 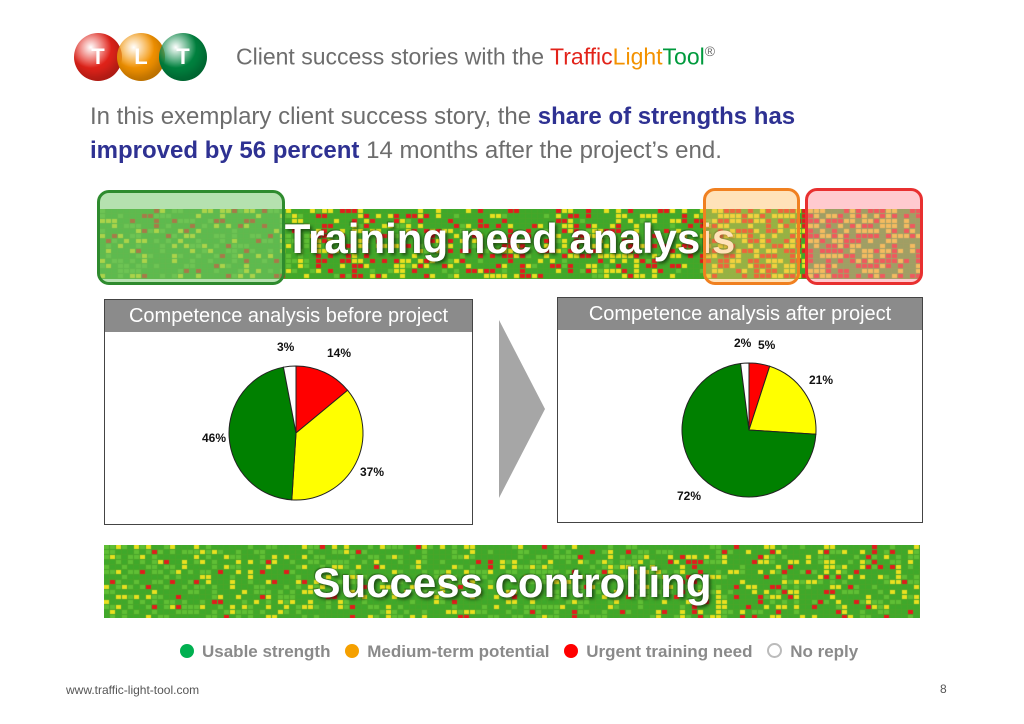 I want to click on highlight-red-box, so click(x=864, y=236).